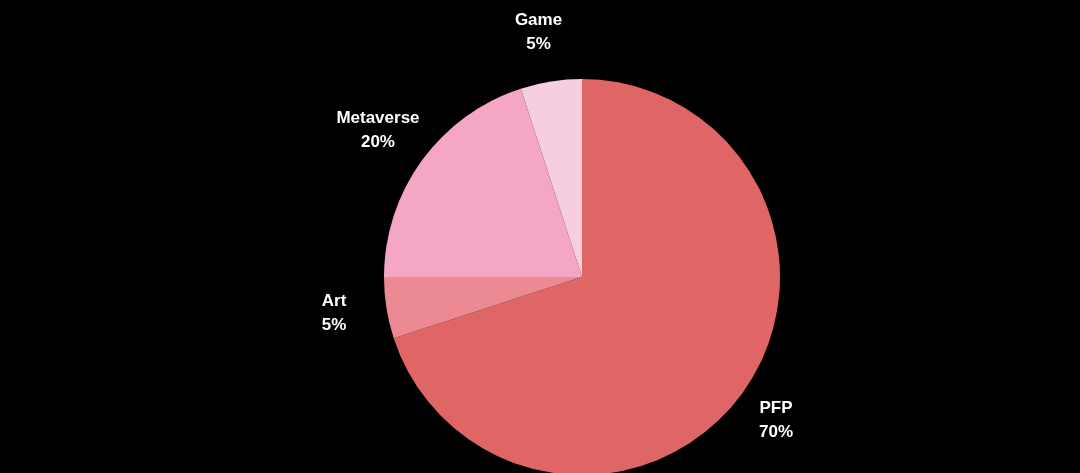 The height and width of the screenshot is (473, 1080). Describe the element at coordinates (334, 301) in the screenshot. I see `slice-label: Art` at that location.